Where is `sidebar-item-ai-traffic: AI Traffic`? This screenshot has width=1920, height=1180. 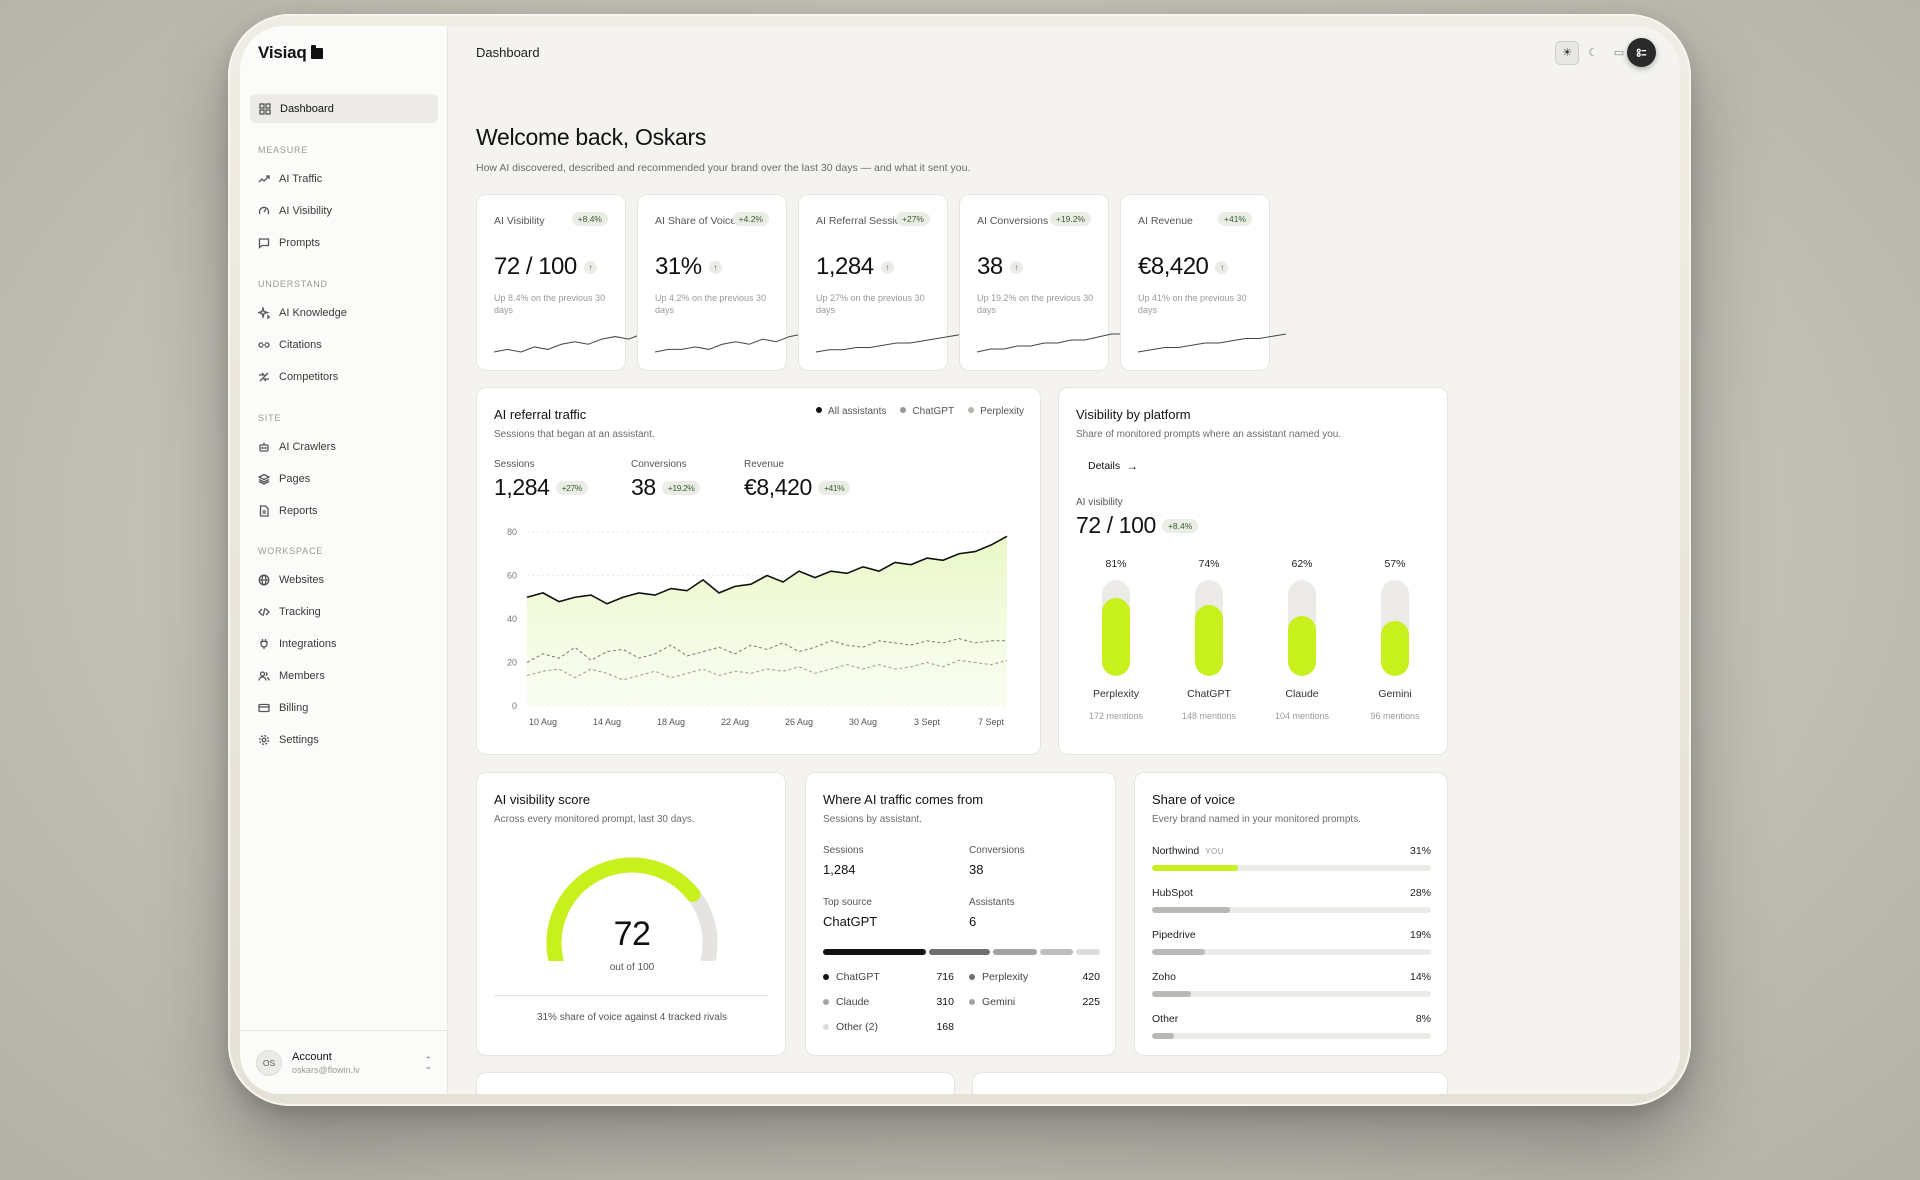
sidebar-item-ai-traffic: AI Traffic is located at coordinates (290, 179).